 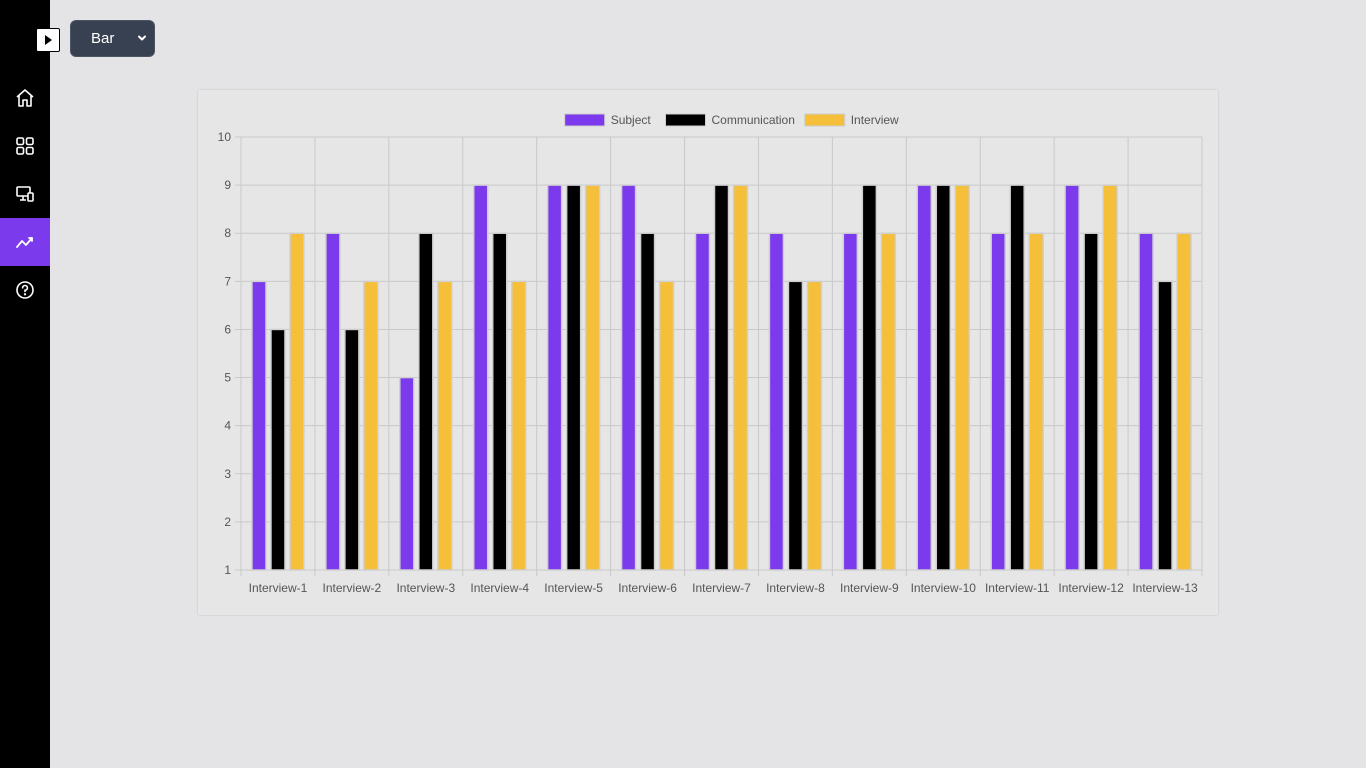 I want to click on x-tick-label: Interview-4, so click(x=499, y=588).